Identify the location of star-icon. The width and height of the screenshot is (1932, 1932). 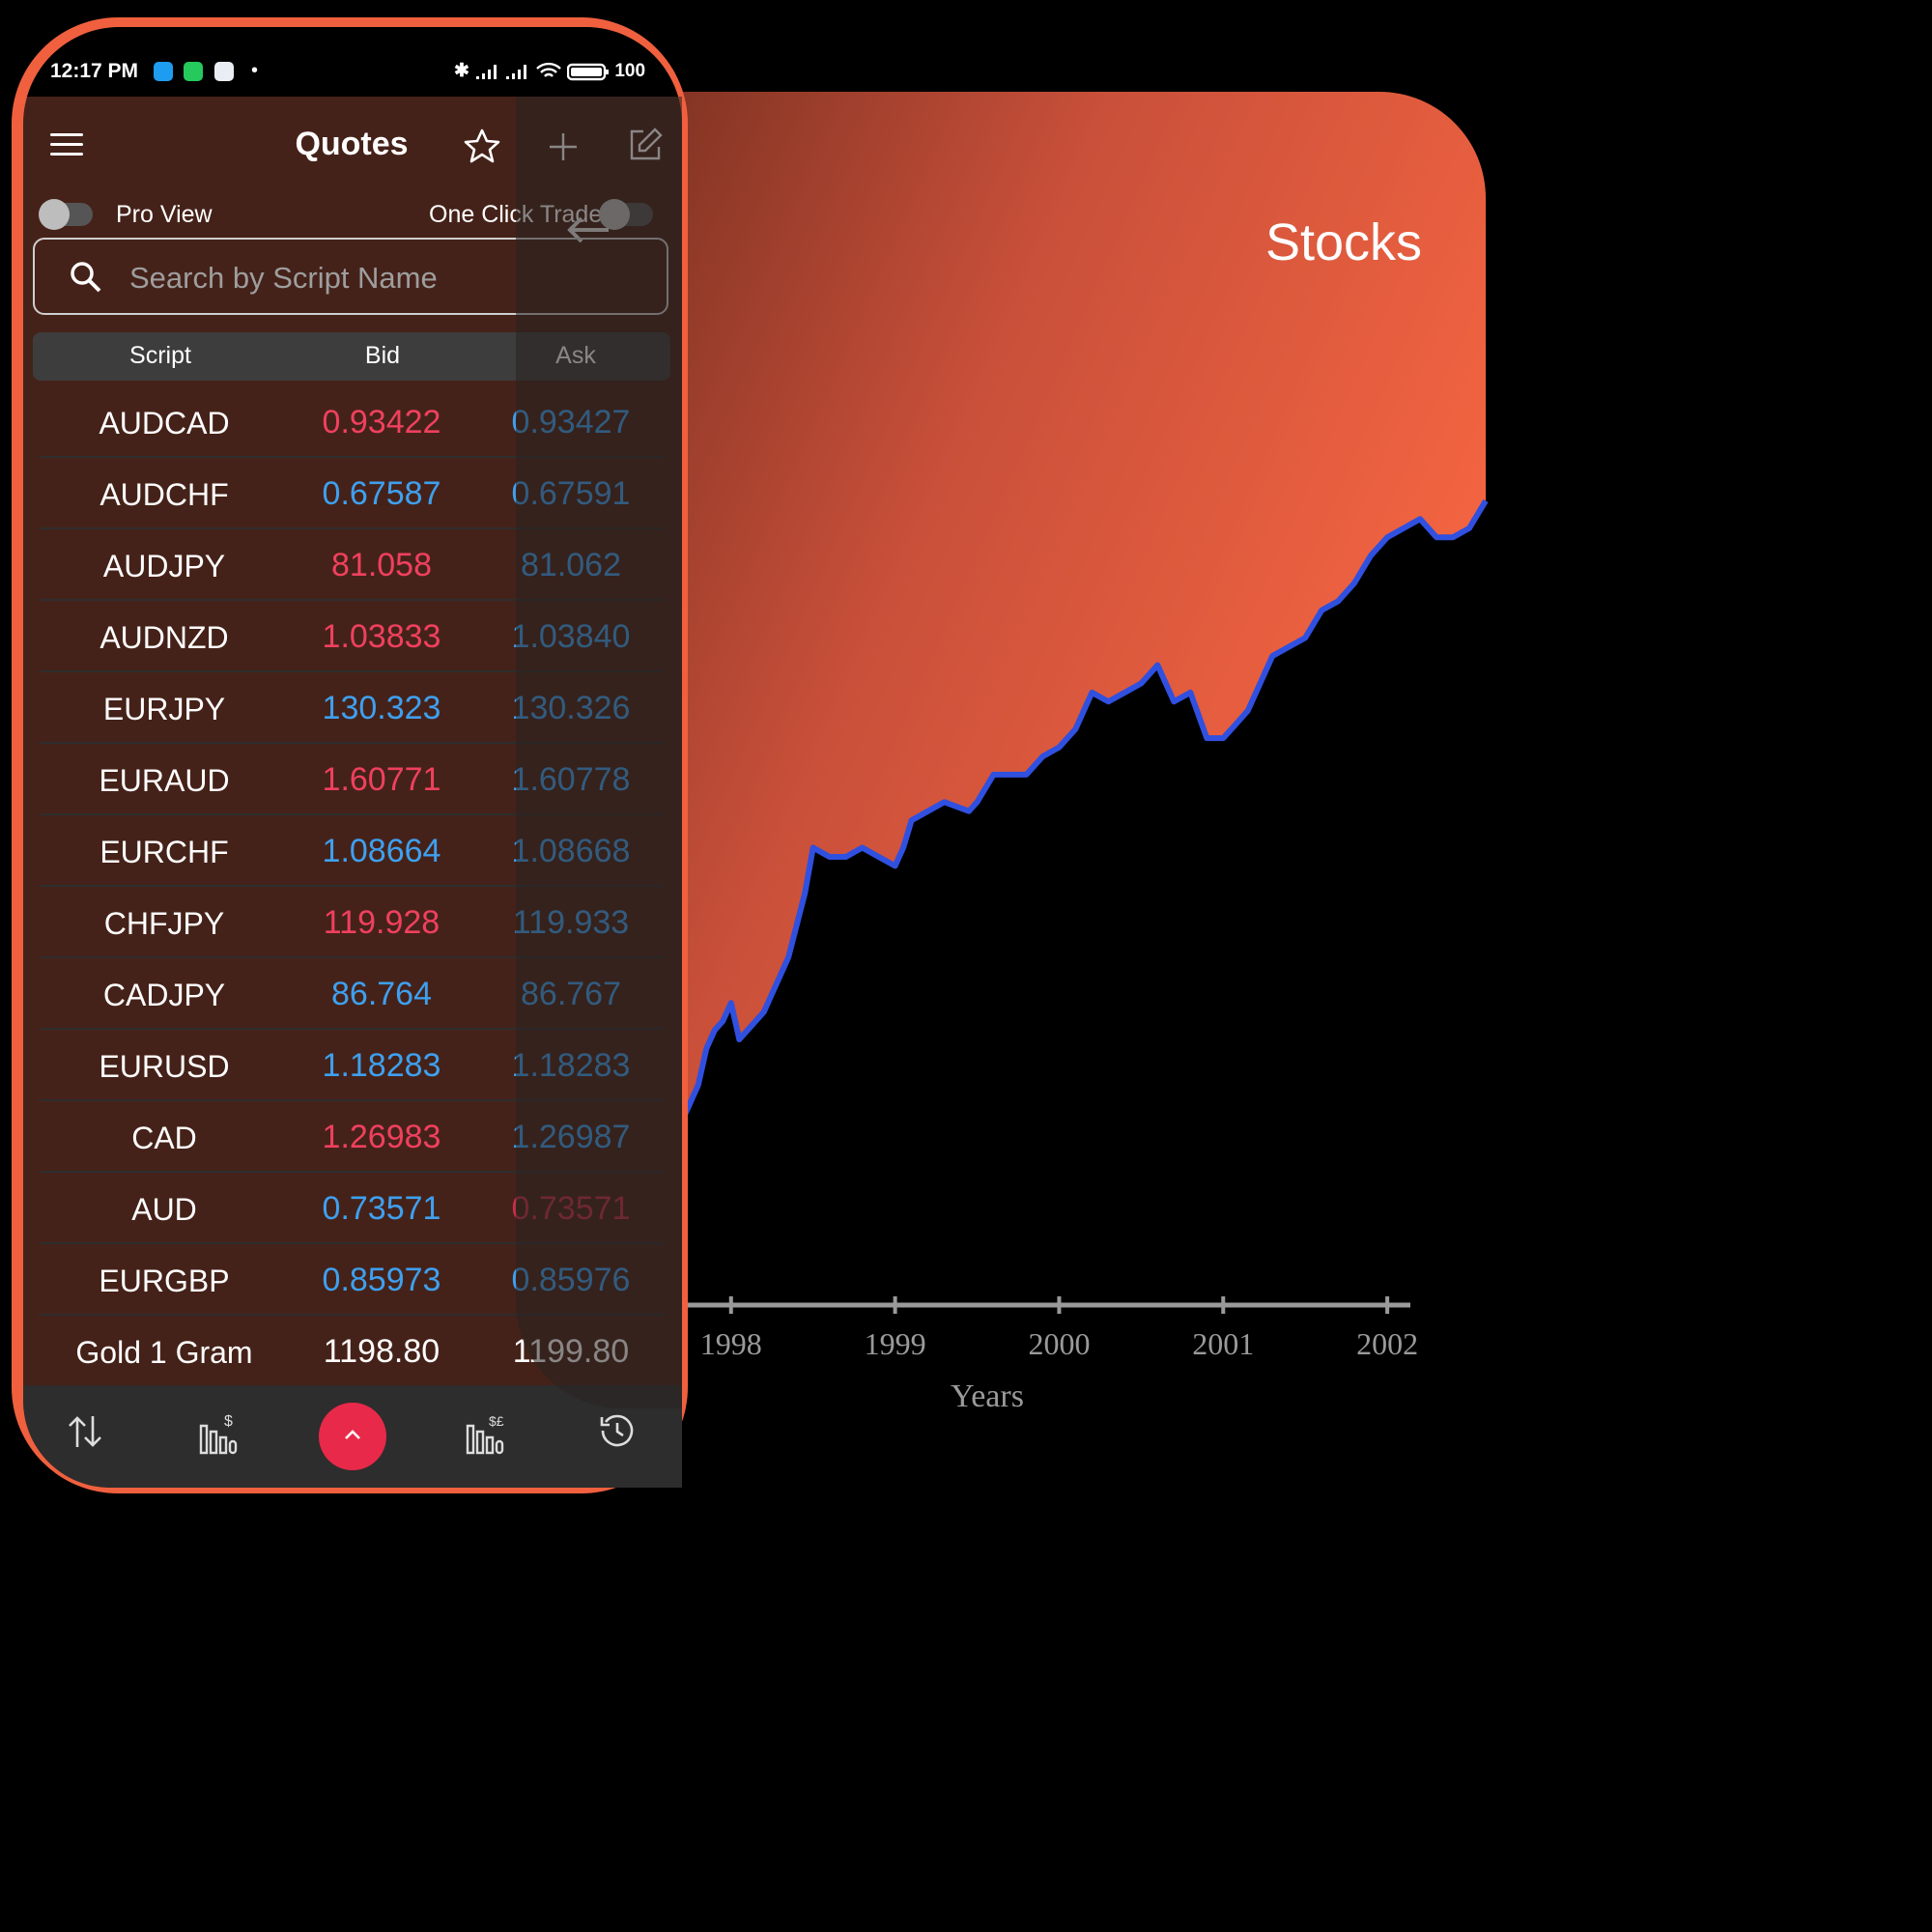
(482, 147).